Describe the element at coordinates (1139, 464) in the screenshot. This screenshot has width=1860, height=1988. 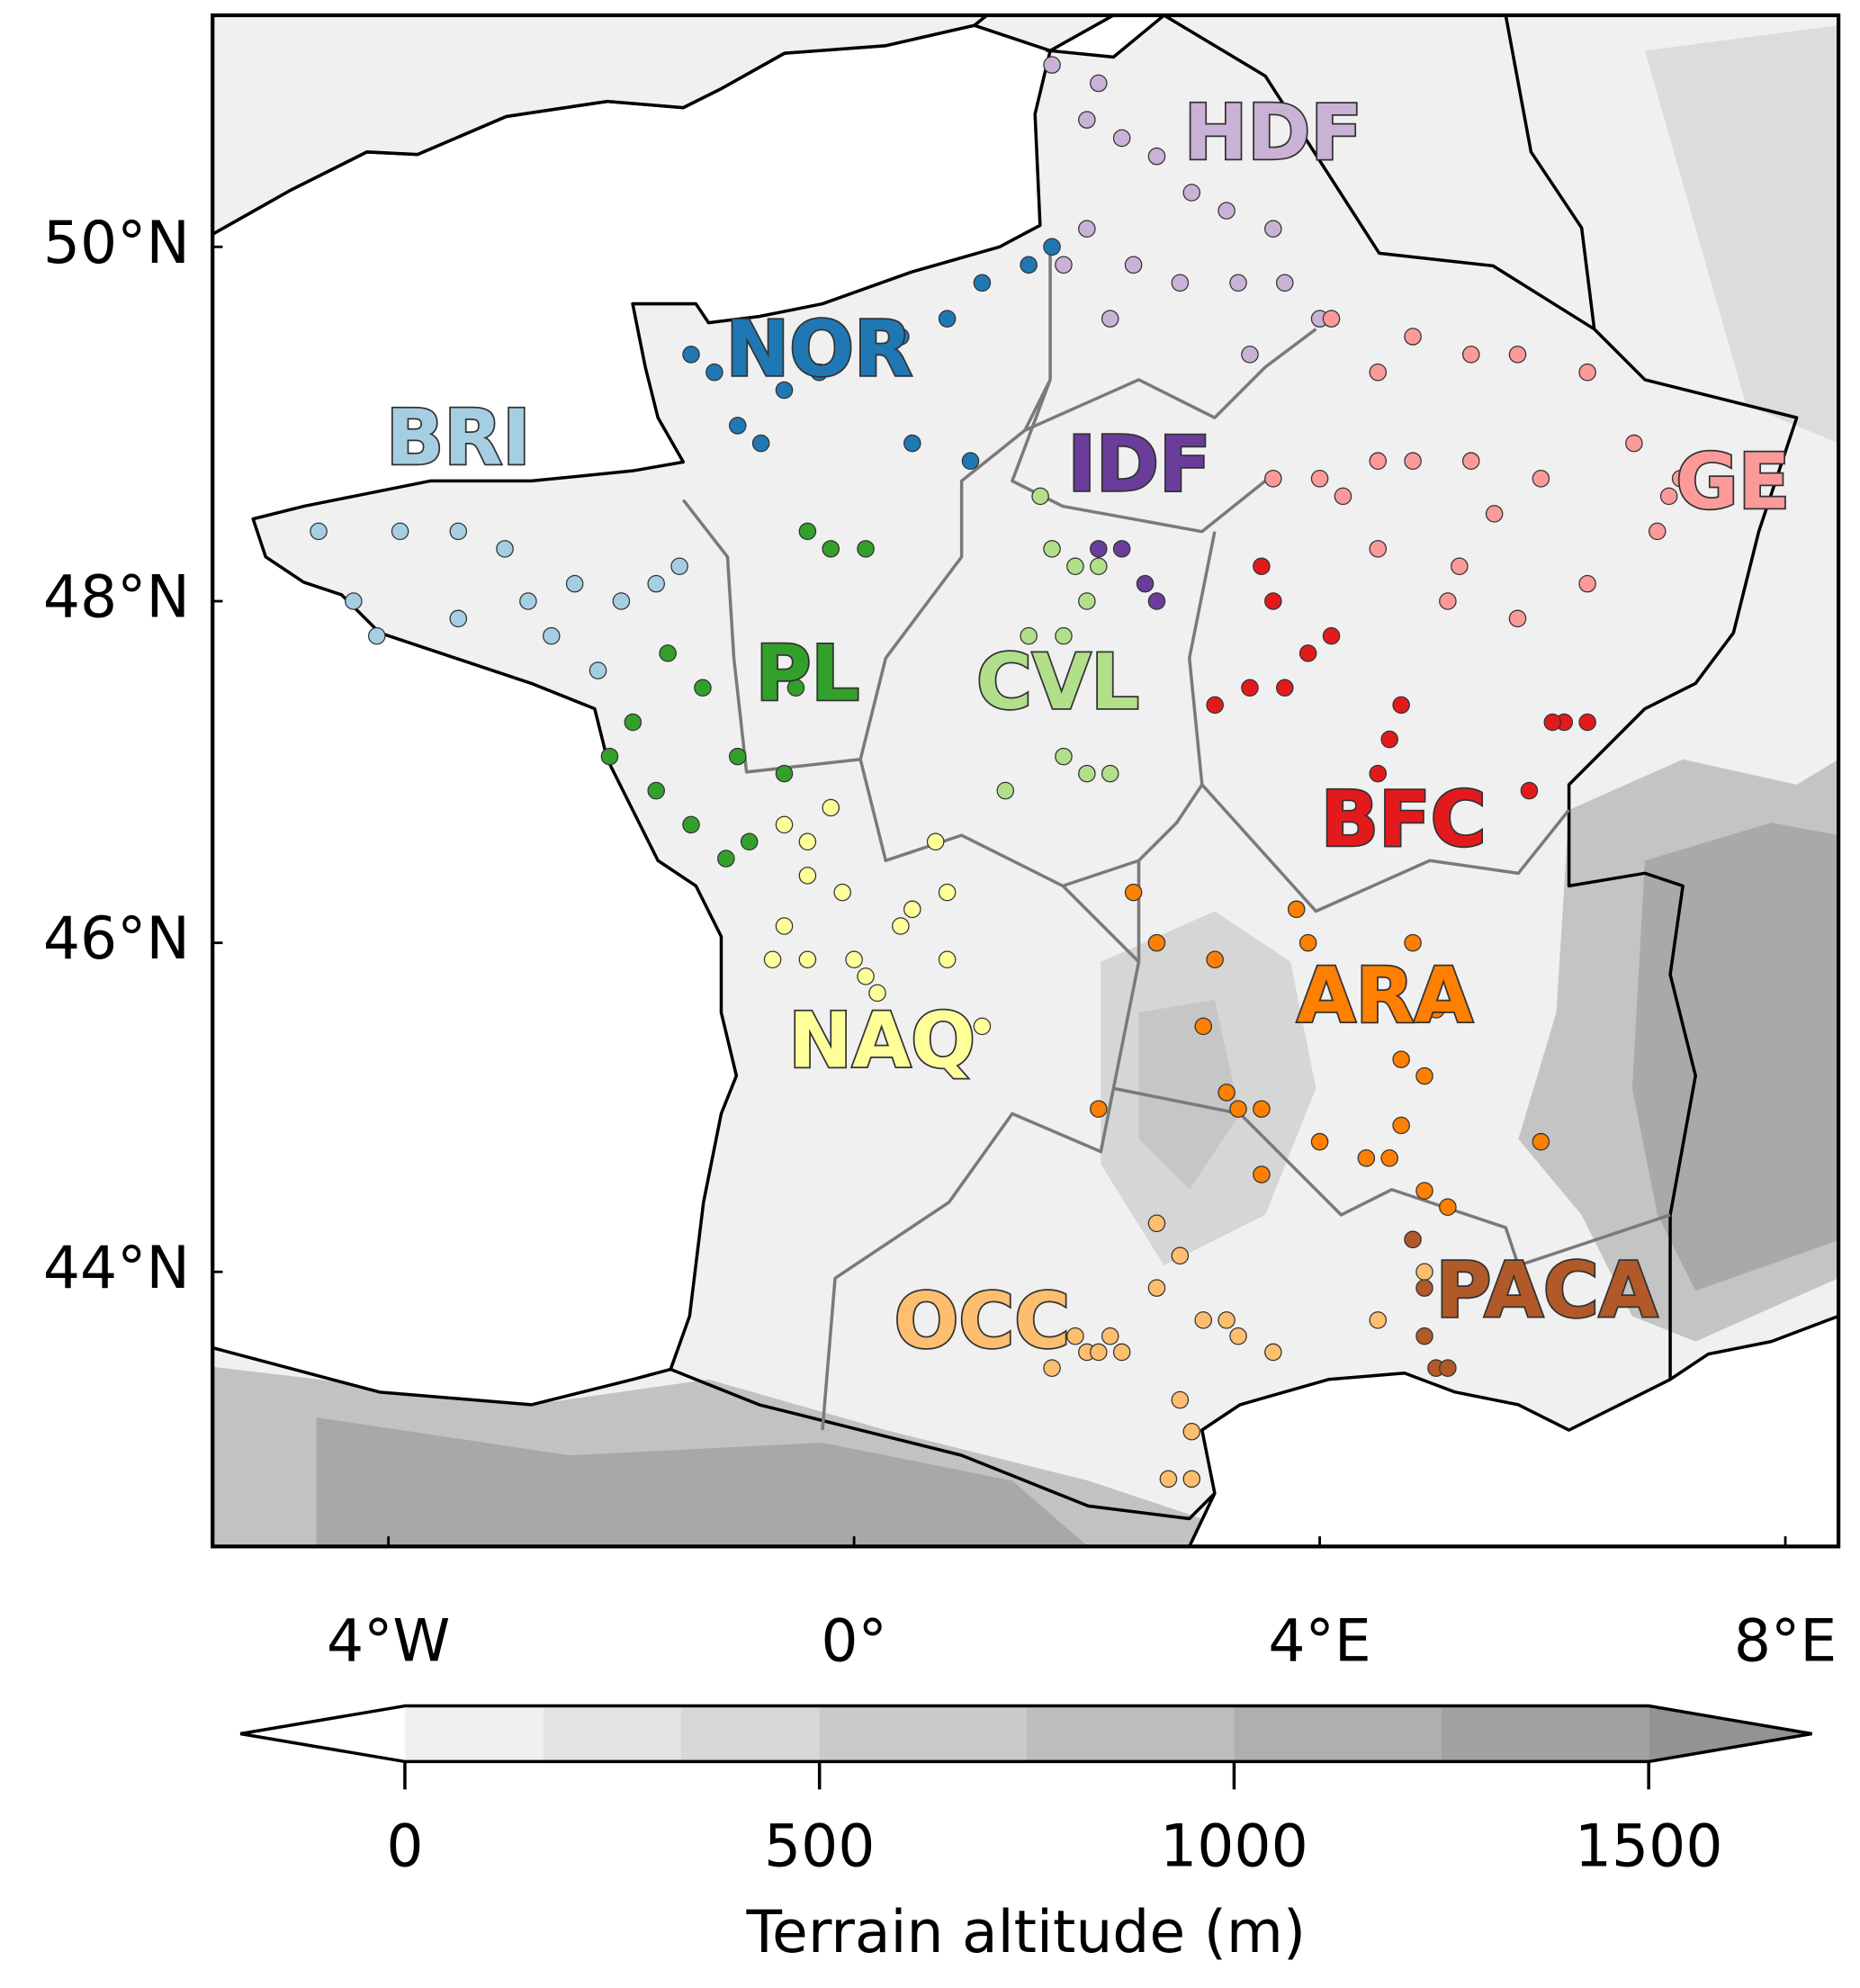
I see `region-label: IDF` at that location.